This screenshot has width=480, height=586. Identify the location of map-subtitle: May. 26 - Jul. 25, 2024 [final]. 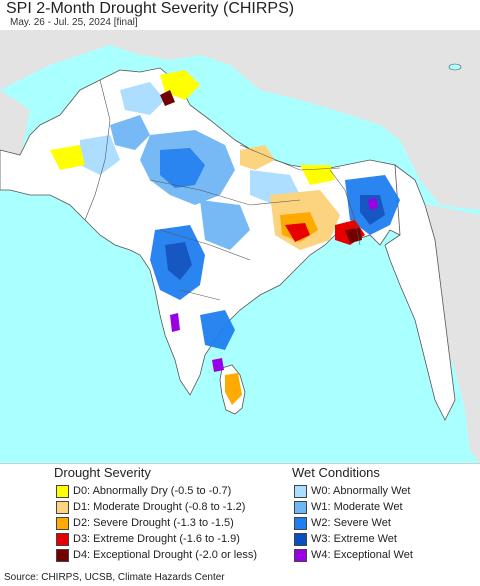
(74, 22).